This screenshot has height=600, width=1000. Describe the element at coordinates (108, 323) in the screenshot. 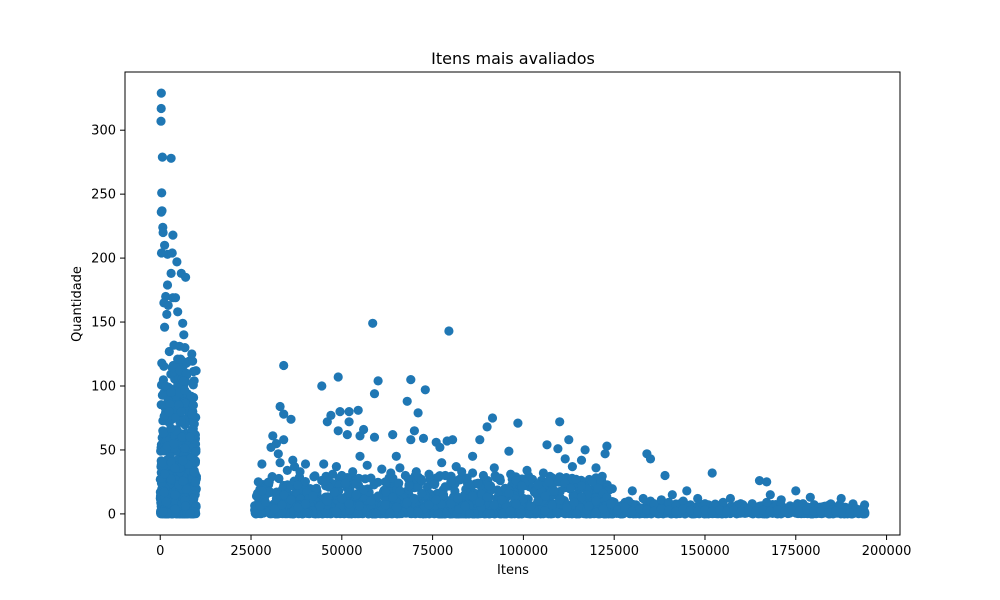

I see `y-axis-ticks: 0 50 100 150 200 250 300` at that location.